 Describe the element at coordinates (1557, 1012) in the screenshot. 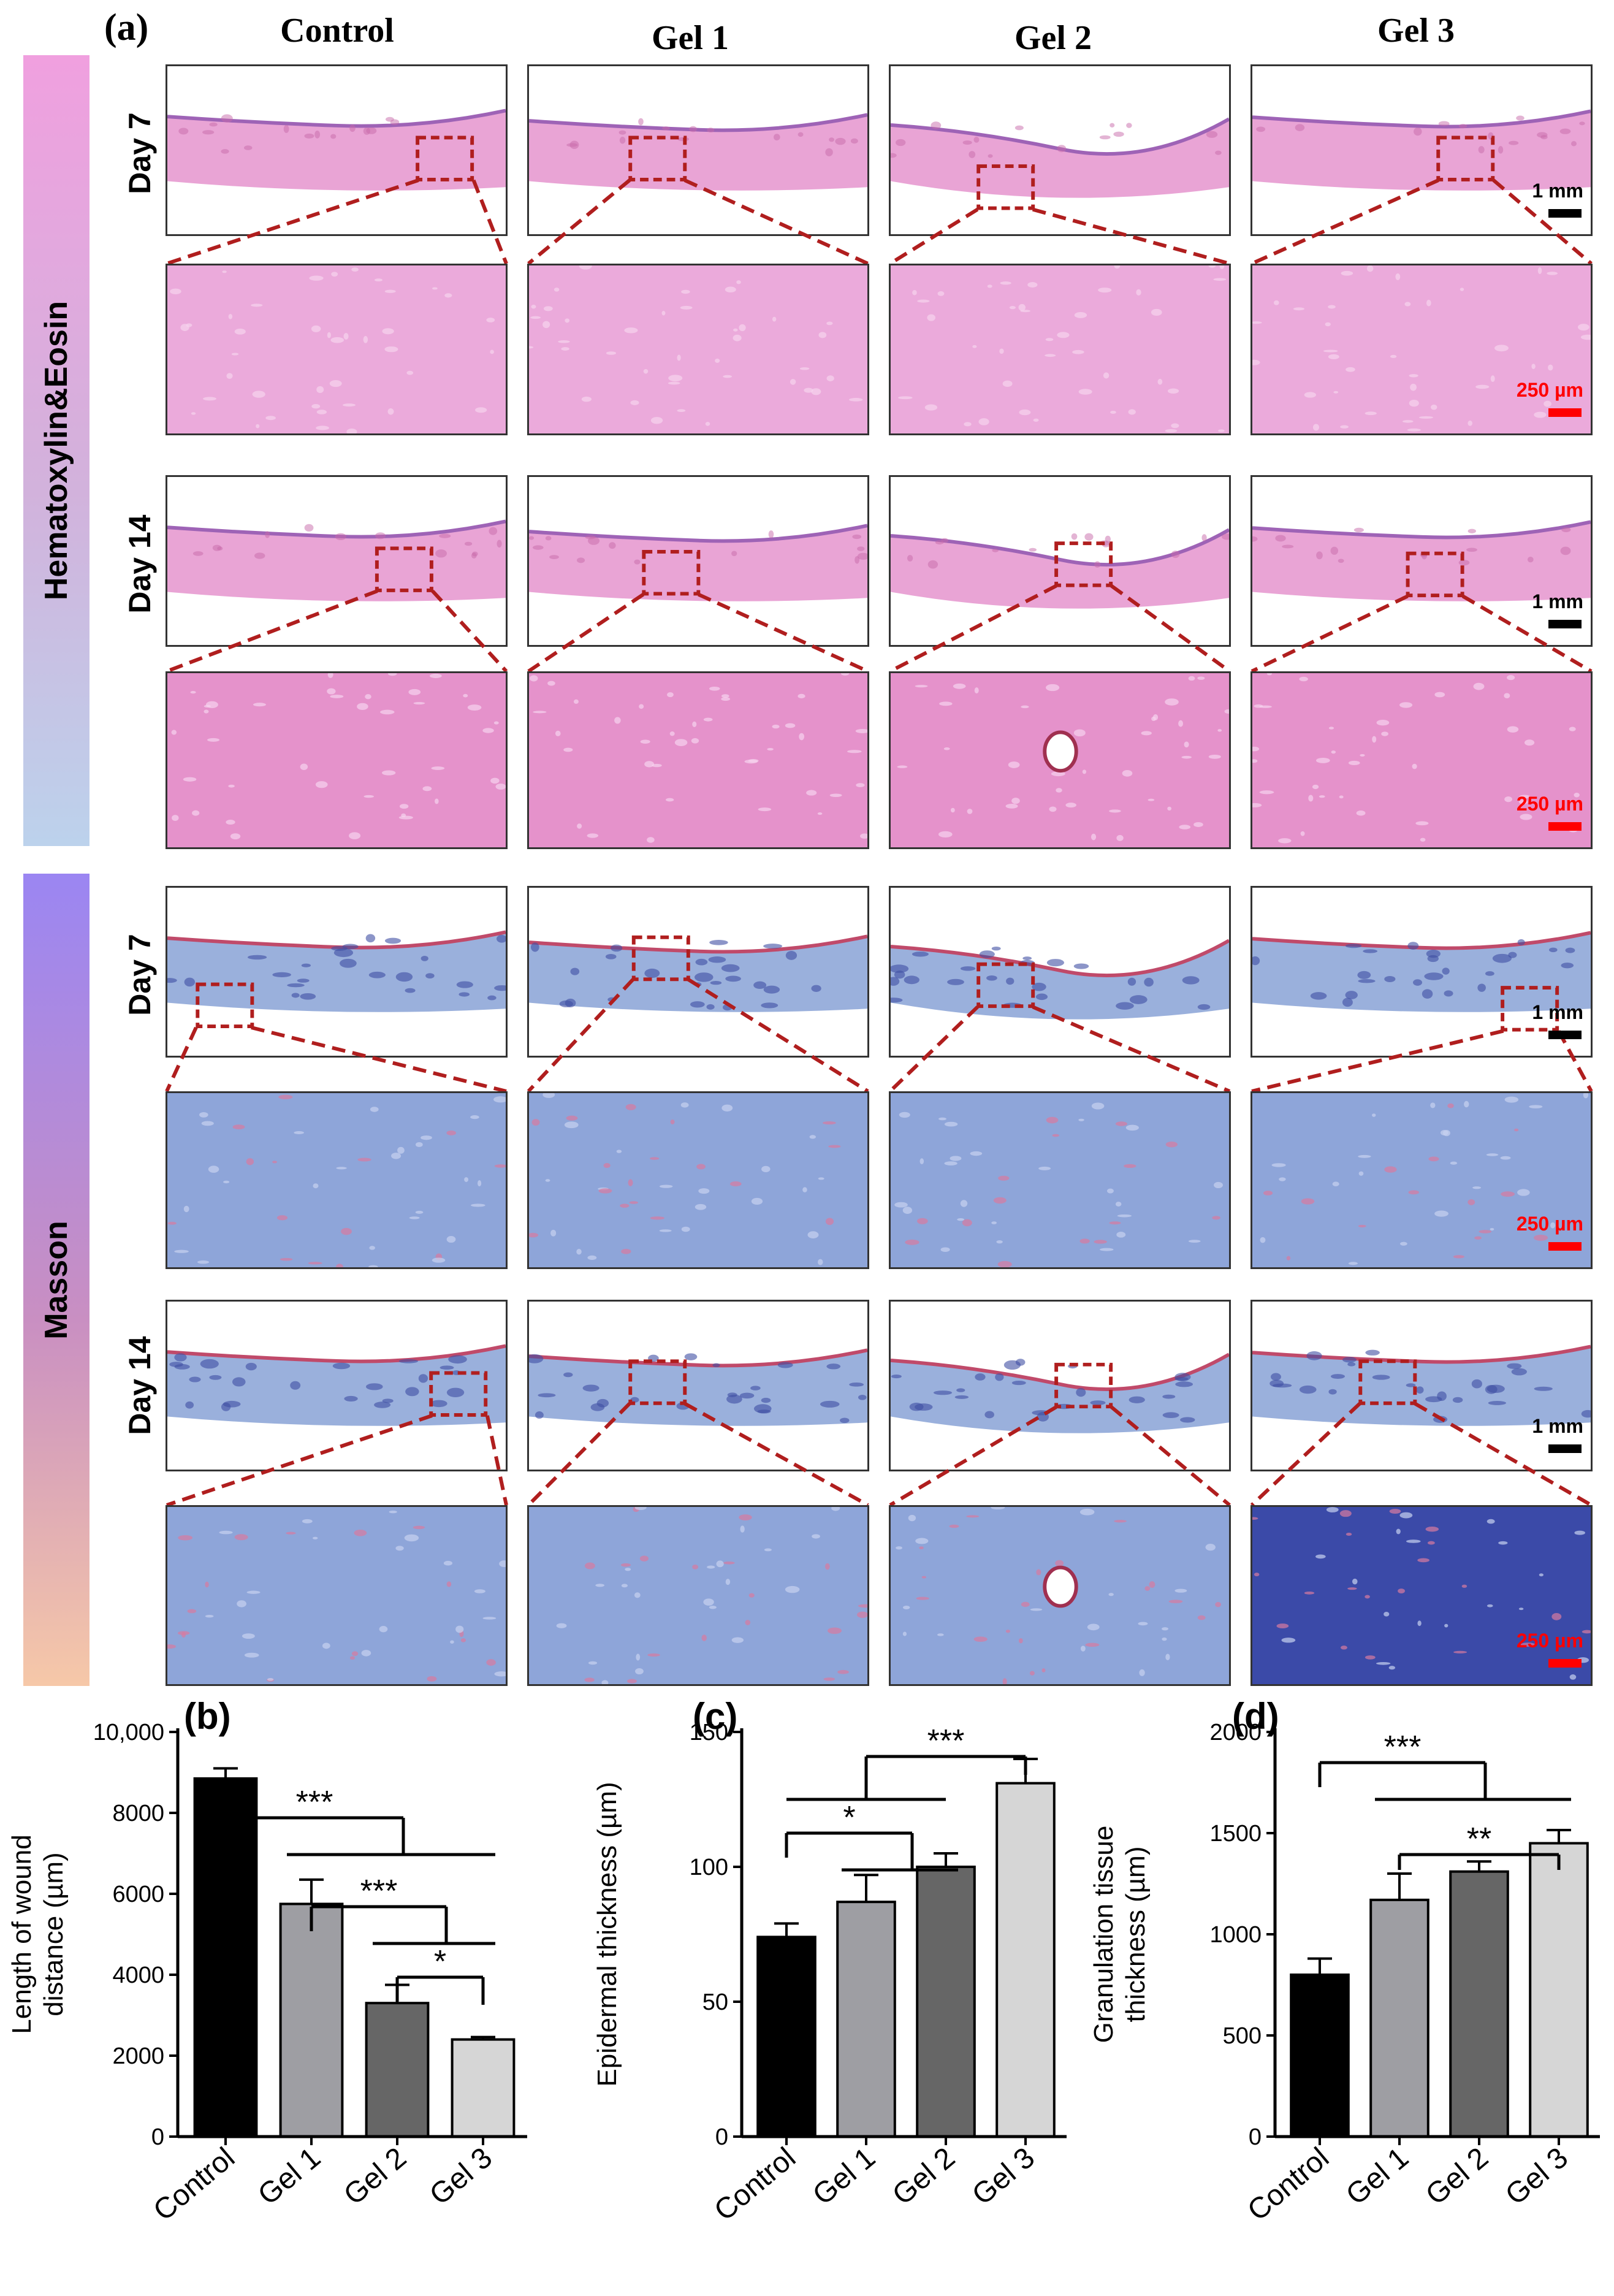

I see `scale-1mm-label-2: 1 mm` at that location.